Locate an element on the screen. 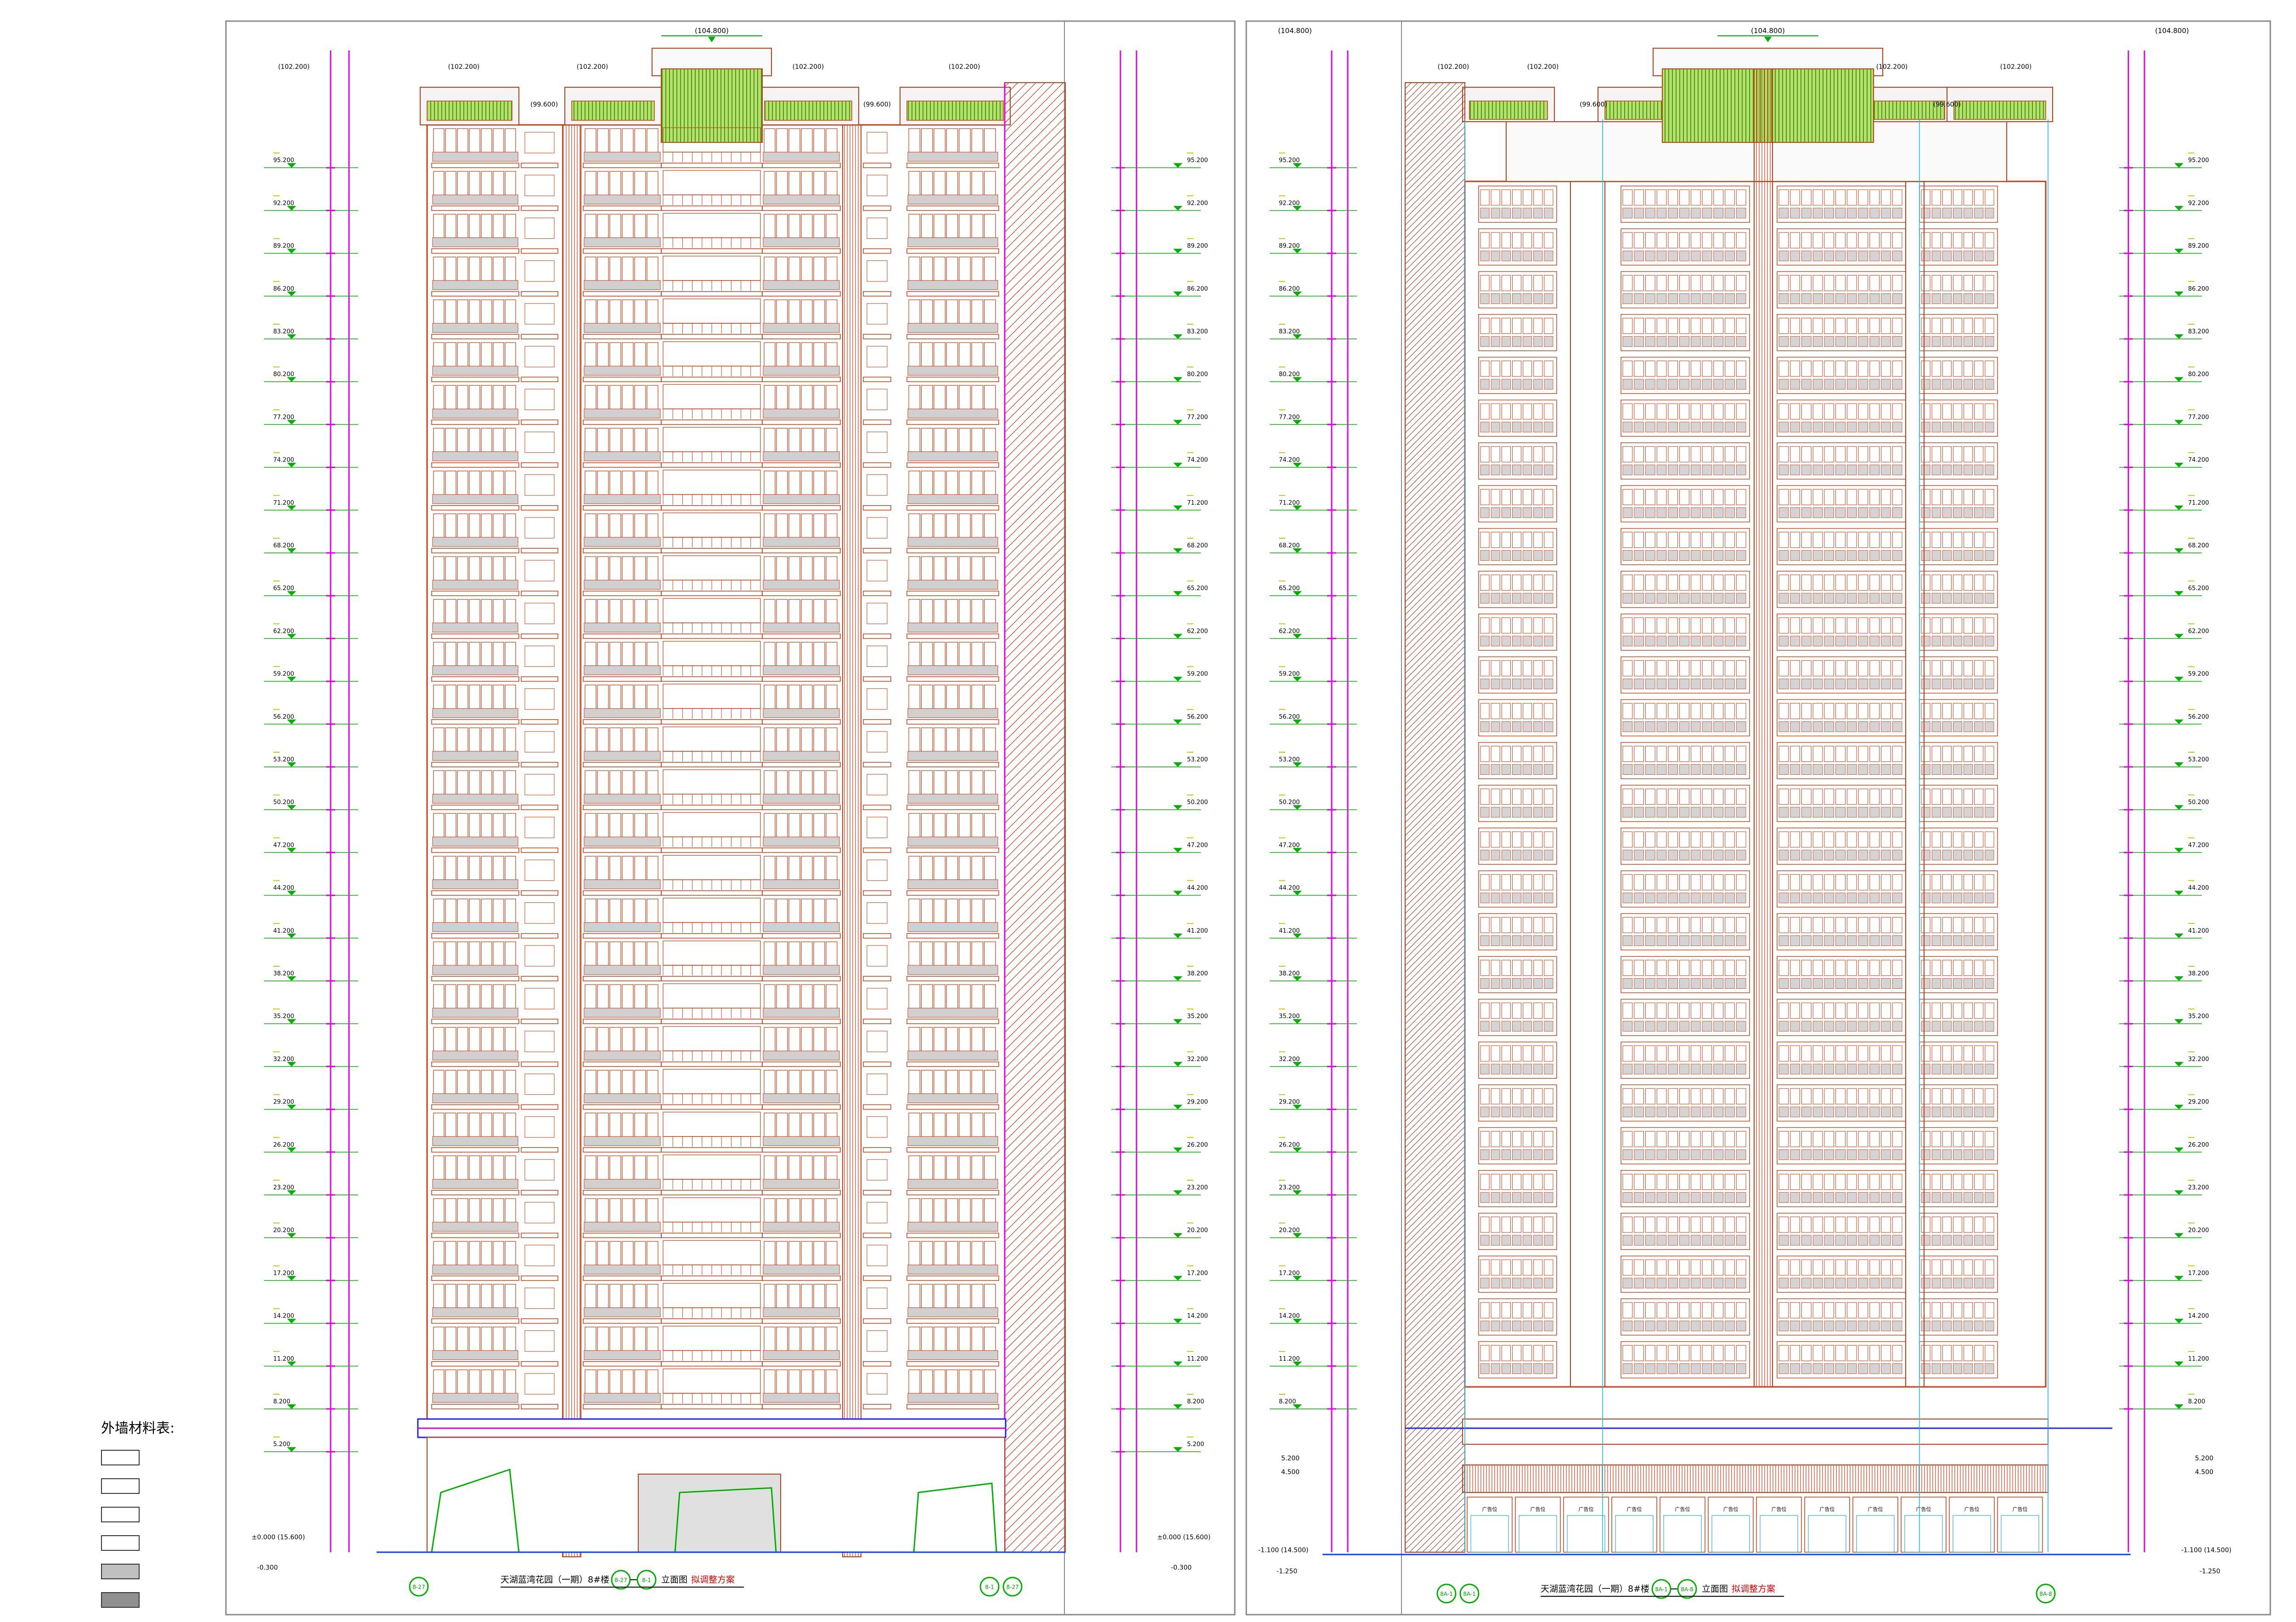 The width and height of the screenshot is (2296, 1622). left-level-label: 56.200 is located at coordinates (283, 718).